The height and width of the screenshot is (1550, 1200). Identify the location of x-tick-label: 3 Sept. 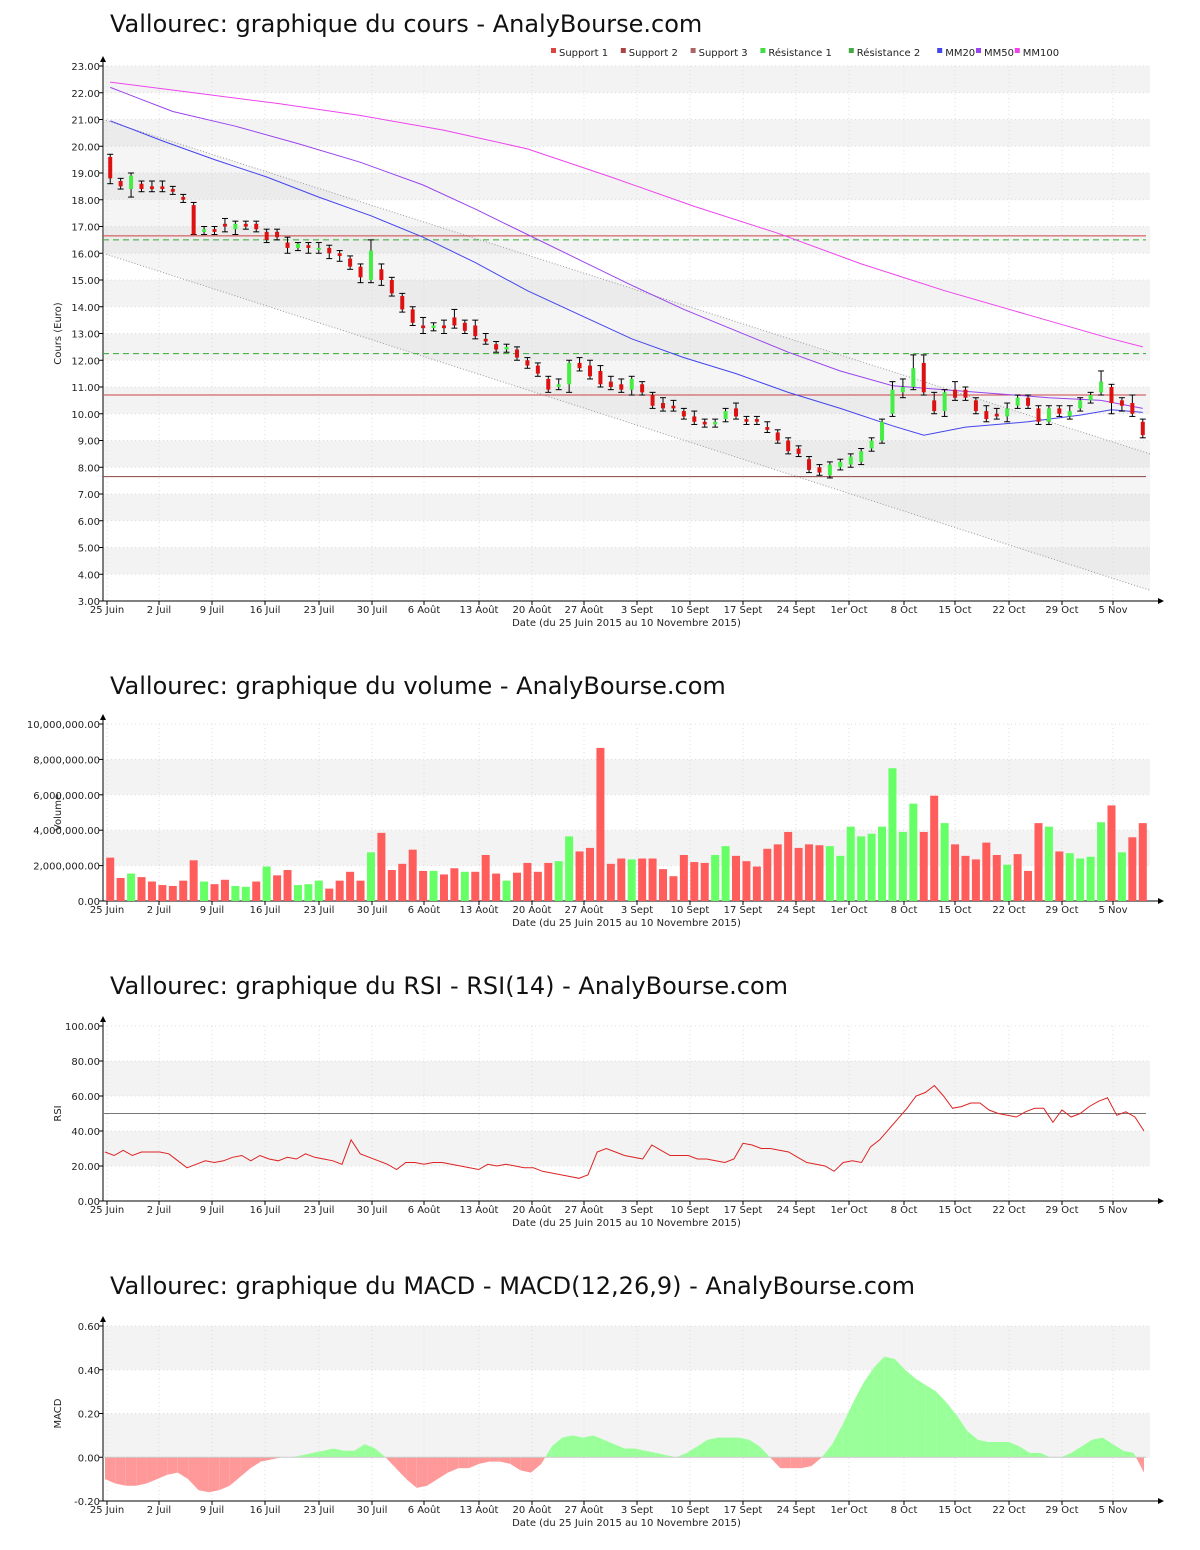
(637, 610).